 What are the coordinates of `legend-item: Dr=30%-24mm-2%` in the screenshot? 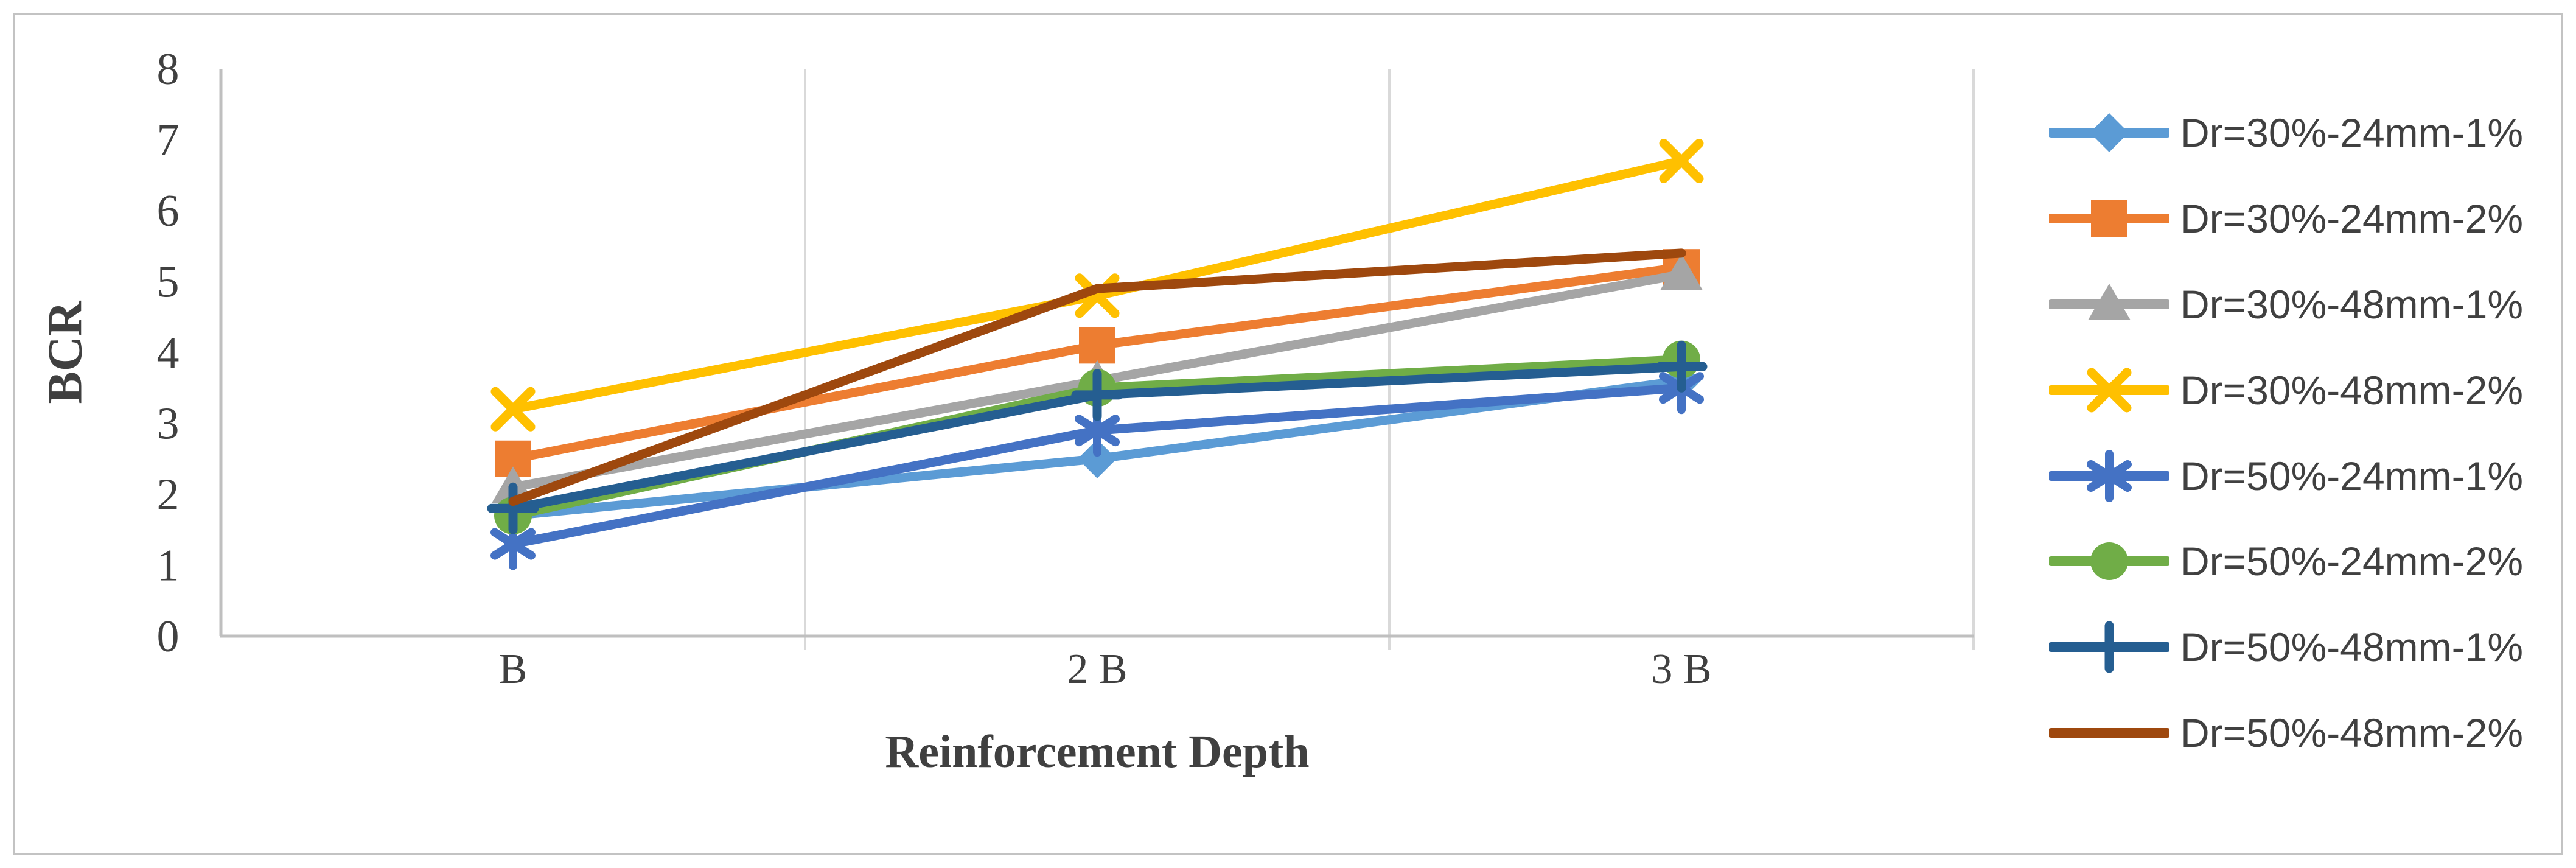 It's located at (2286, 219).